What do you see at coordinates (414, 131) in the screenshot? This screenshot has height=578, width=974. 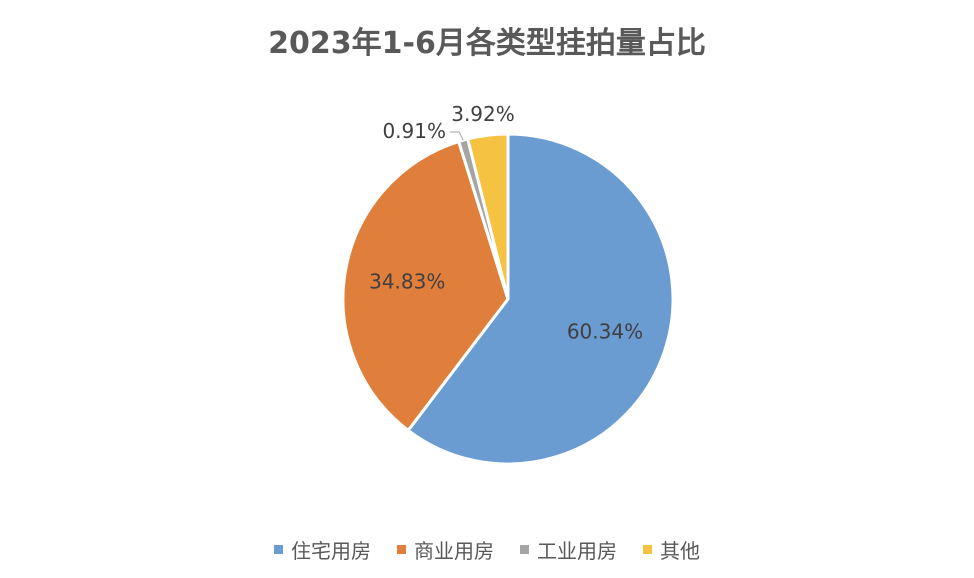 I see `data-label-2: 0.91%` at bounding box center [414, 131].